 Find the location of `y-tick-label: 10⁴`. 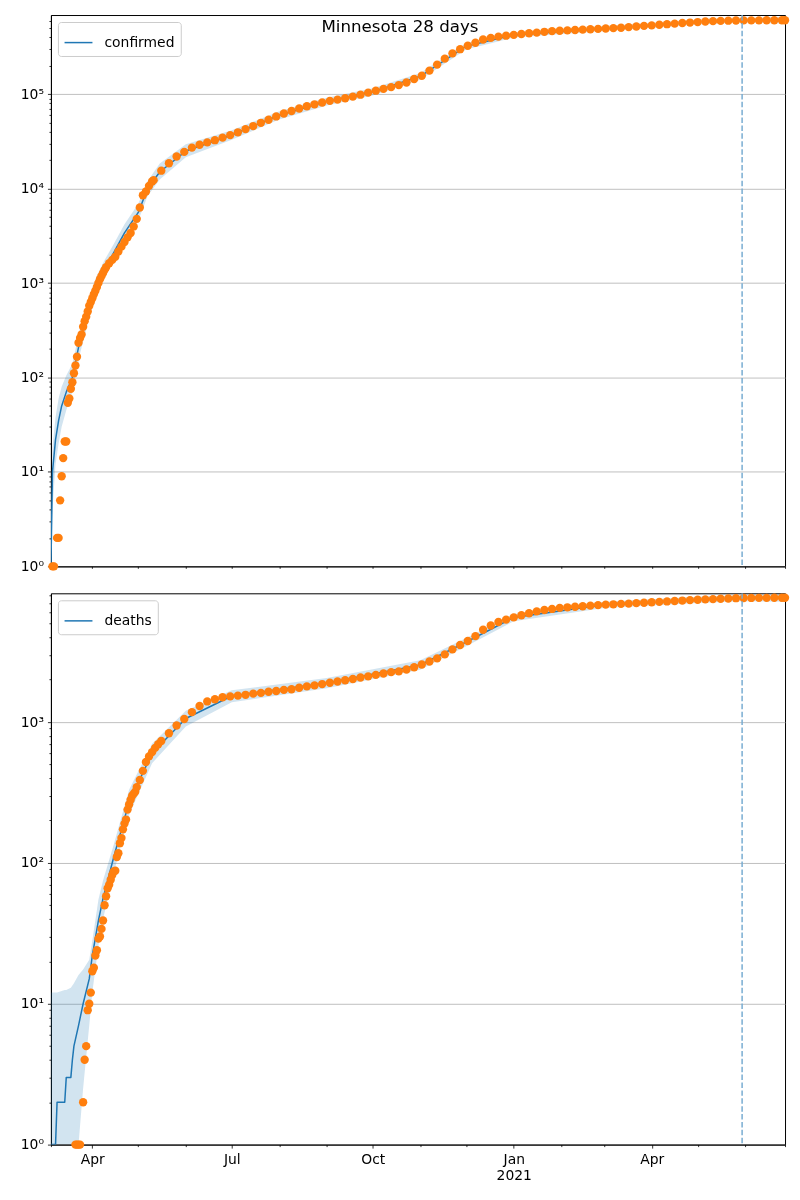

y-tick-label: 10⁴ is located at coordinates (32, 188).